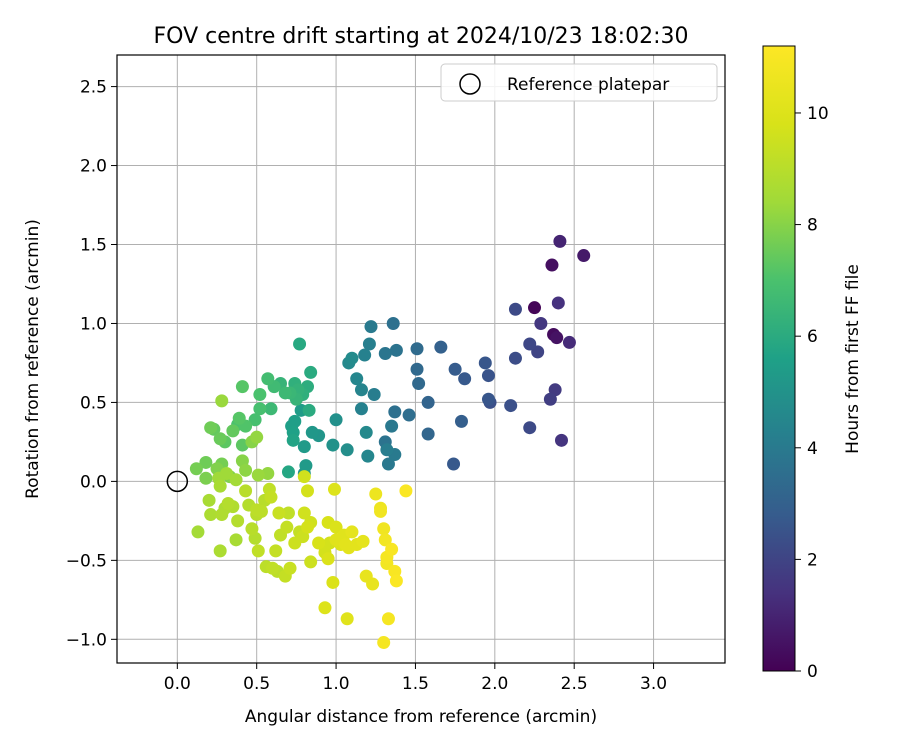 The width and height of the screenshot is (900, 750). What do you see at coordinates (853, 359) in the screenshot?
I see `colorbar-label: Hours from first FF file` at bounding box center [853, 359].